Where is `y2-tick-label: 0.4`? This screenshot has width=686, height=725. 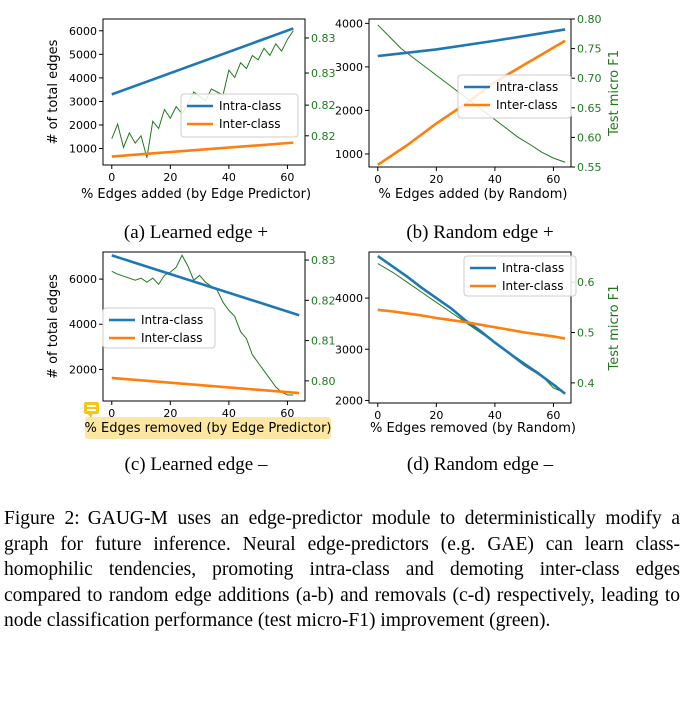 y2-tick-label: 0.4 is located at coordinates (586, 383).